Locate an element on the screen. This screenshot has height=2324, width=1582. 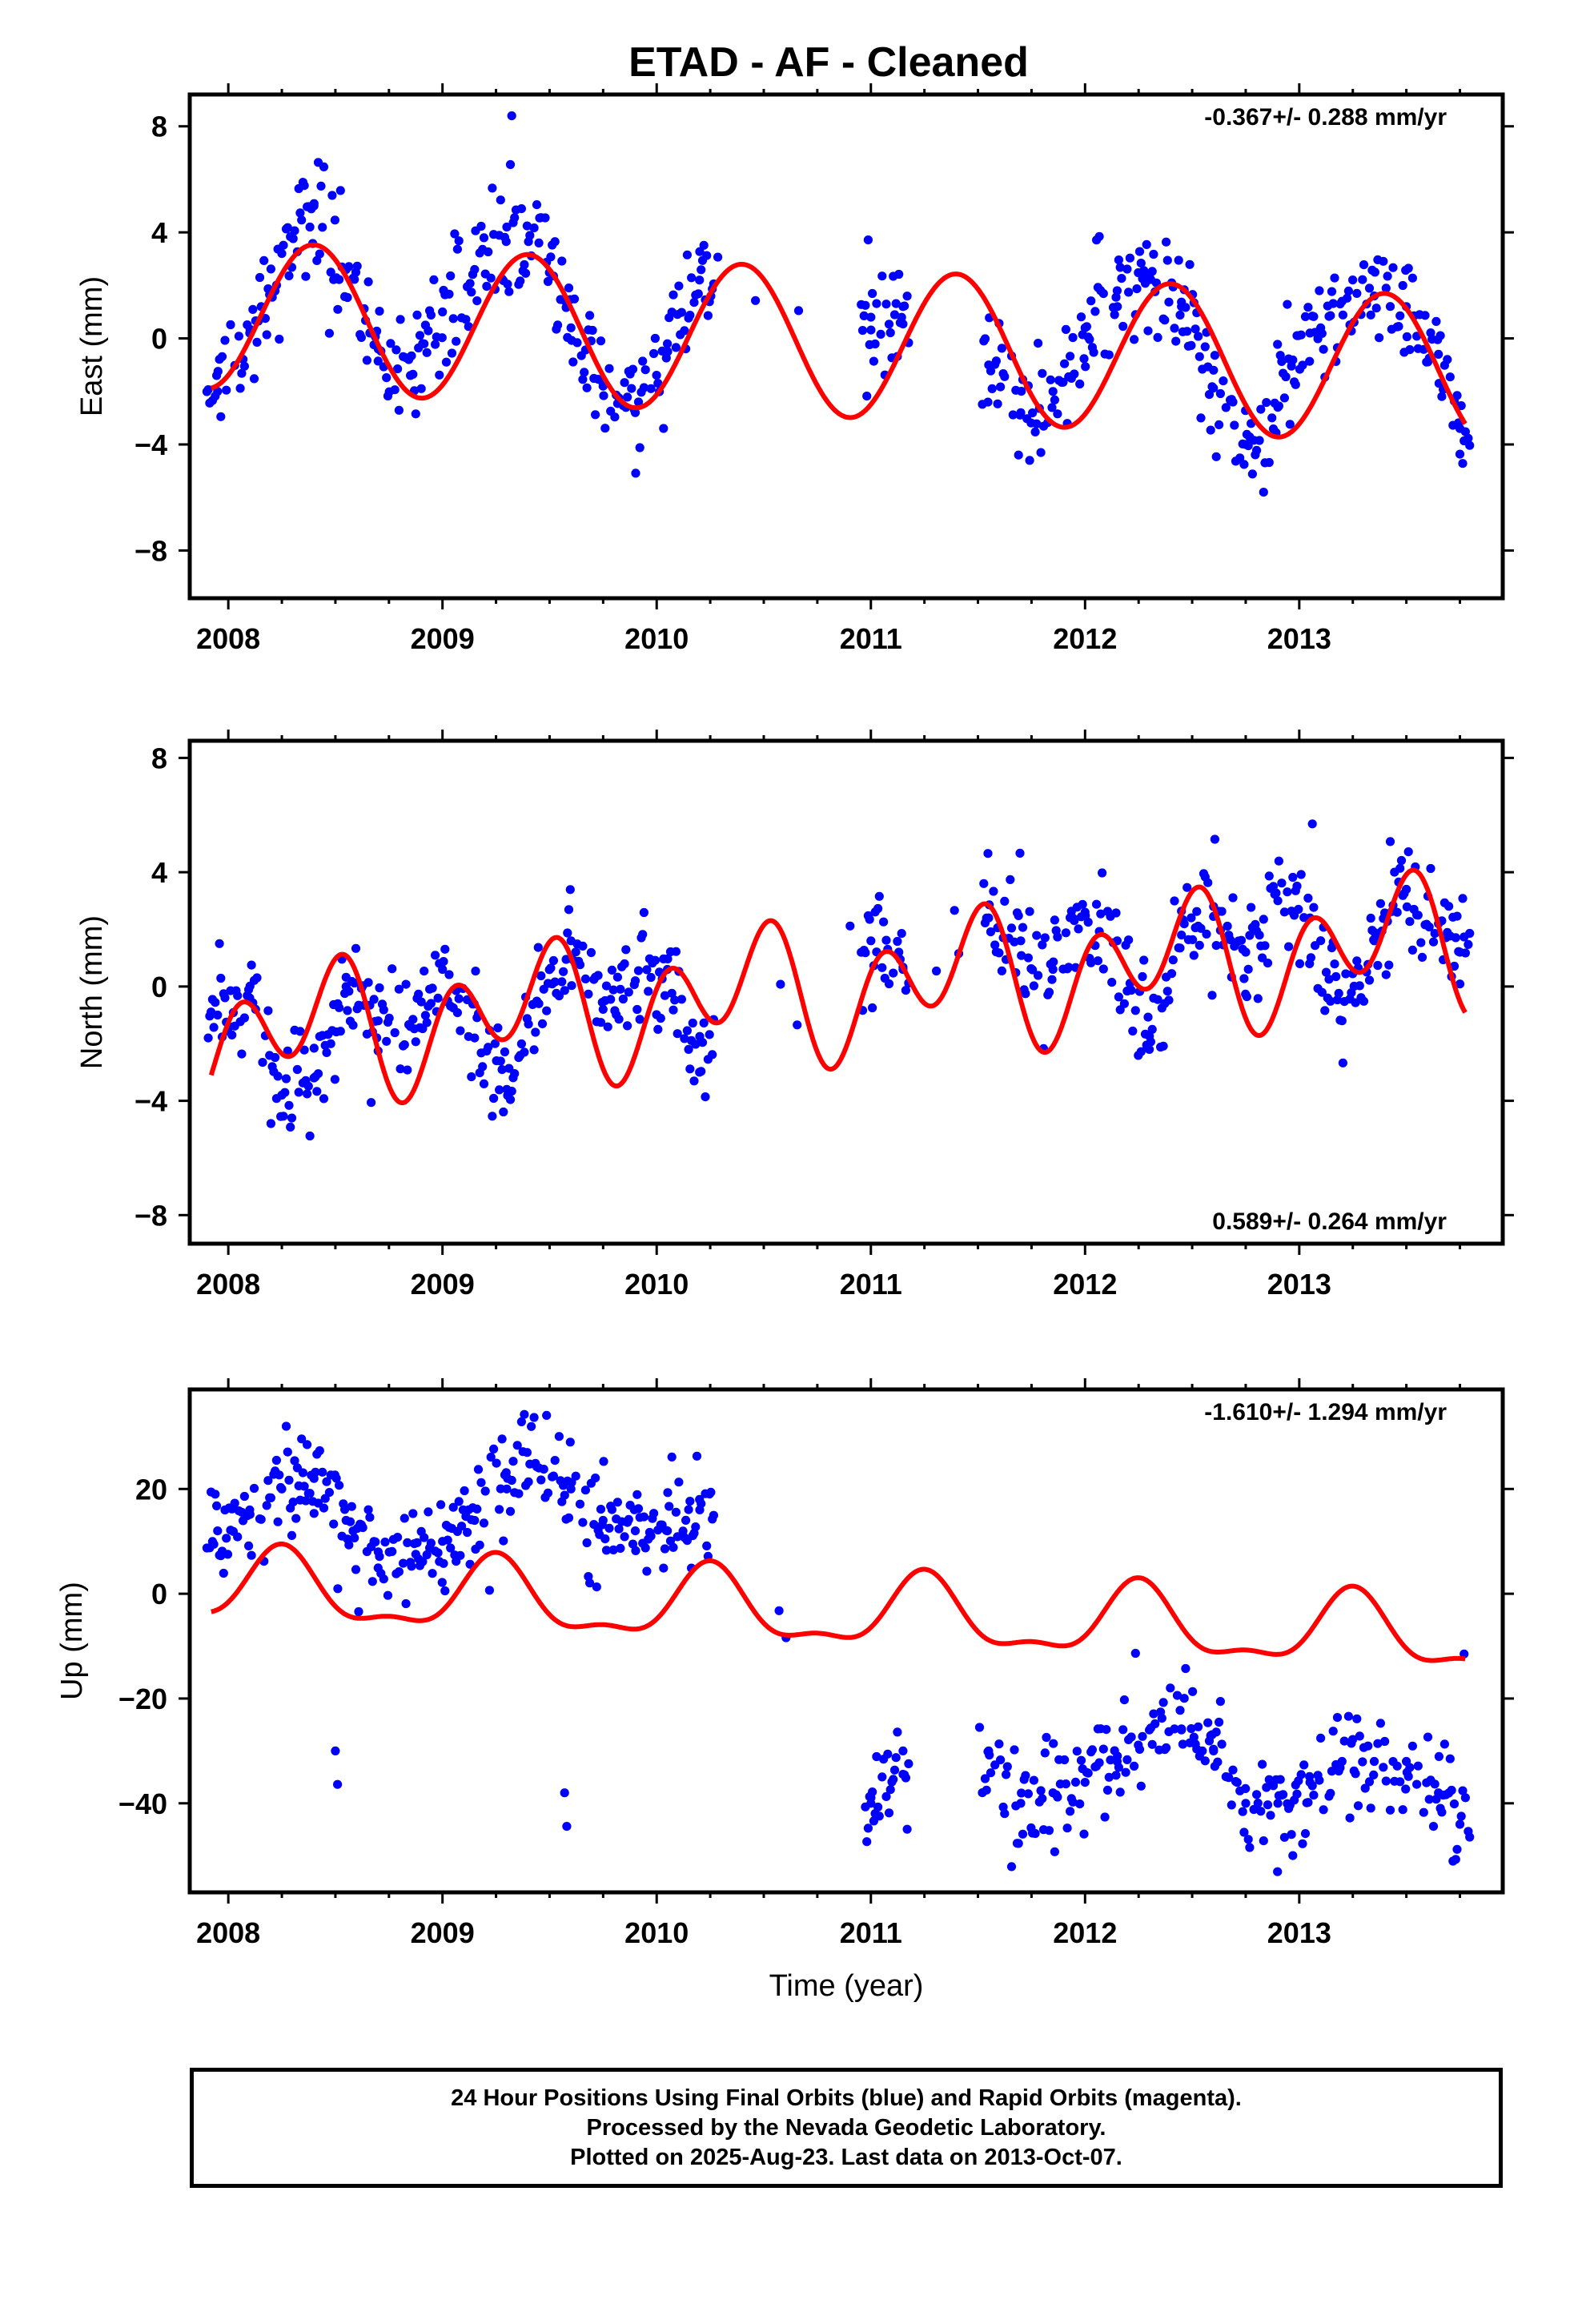
x-tick-label: 2010 is located at coordinates (657, 1932).